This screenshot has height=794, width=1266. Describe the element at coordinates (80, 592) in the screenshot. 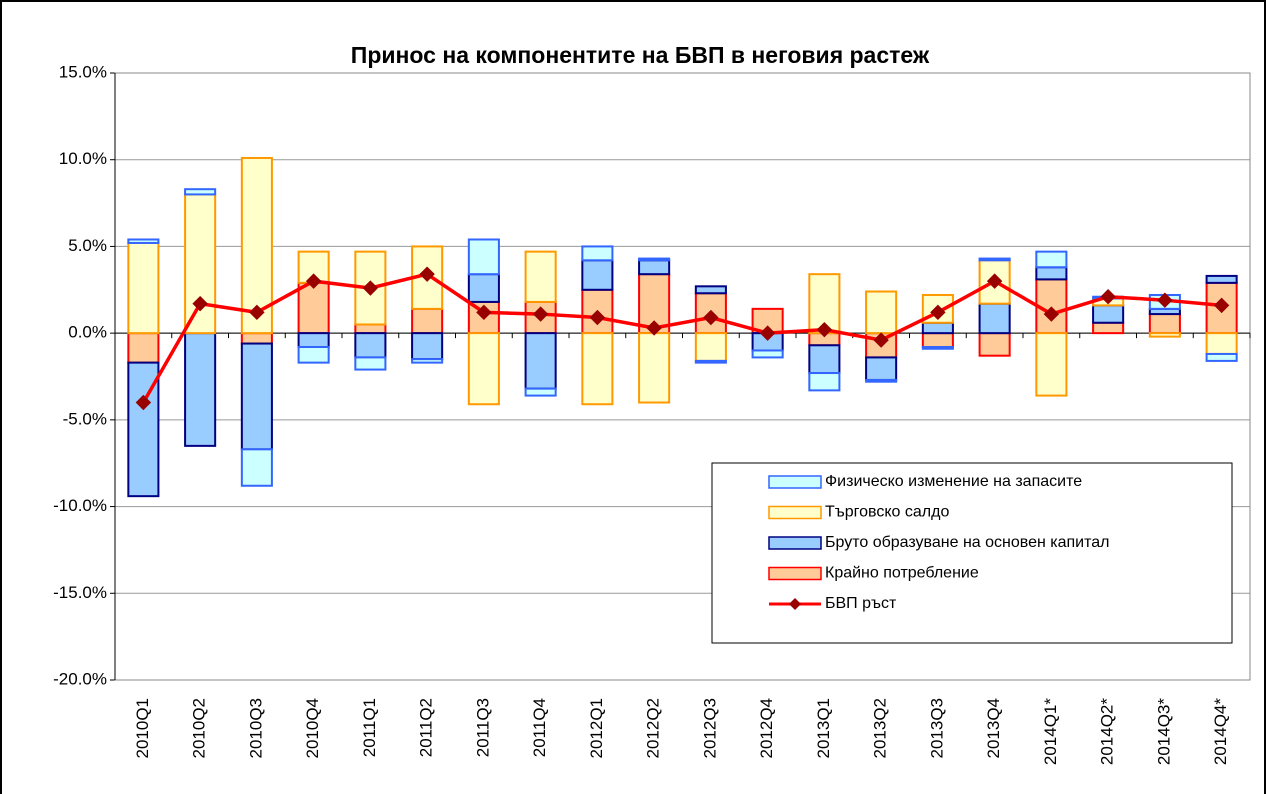

I see `y-tick-label: -15.0%` at that location.